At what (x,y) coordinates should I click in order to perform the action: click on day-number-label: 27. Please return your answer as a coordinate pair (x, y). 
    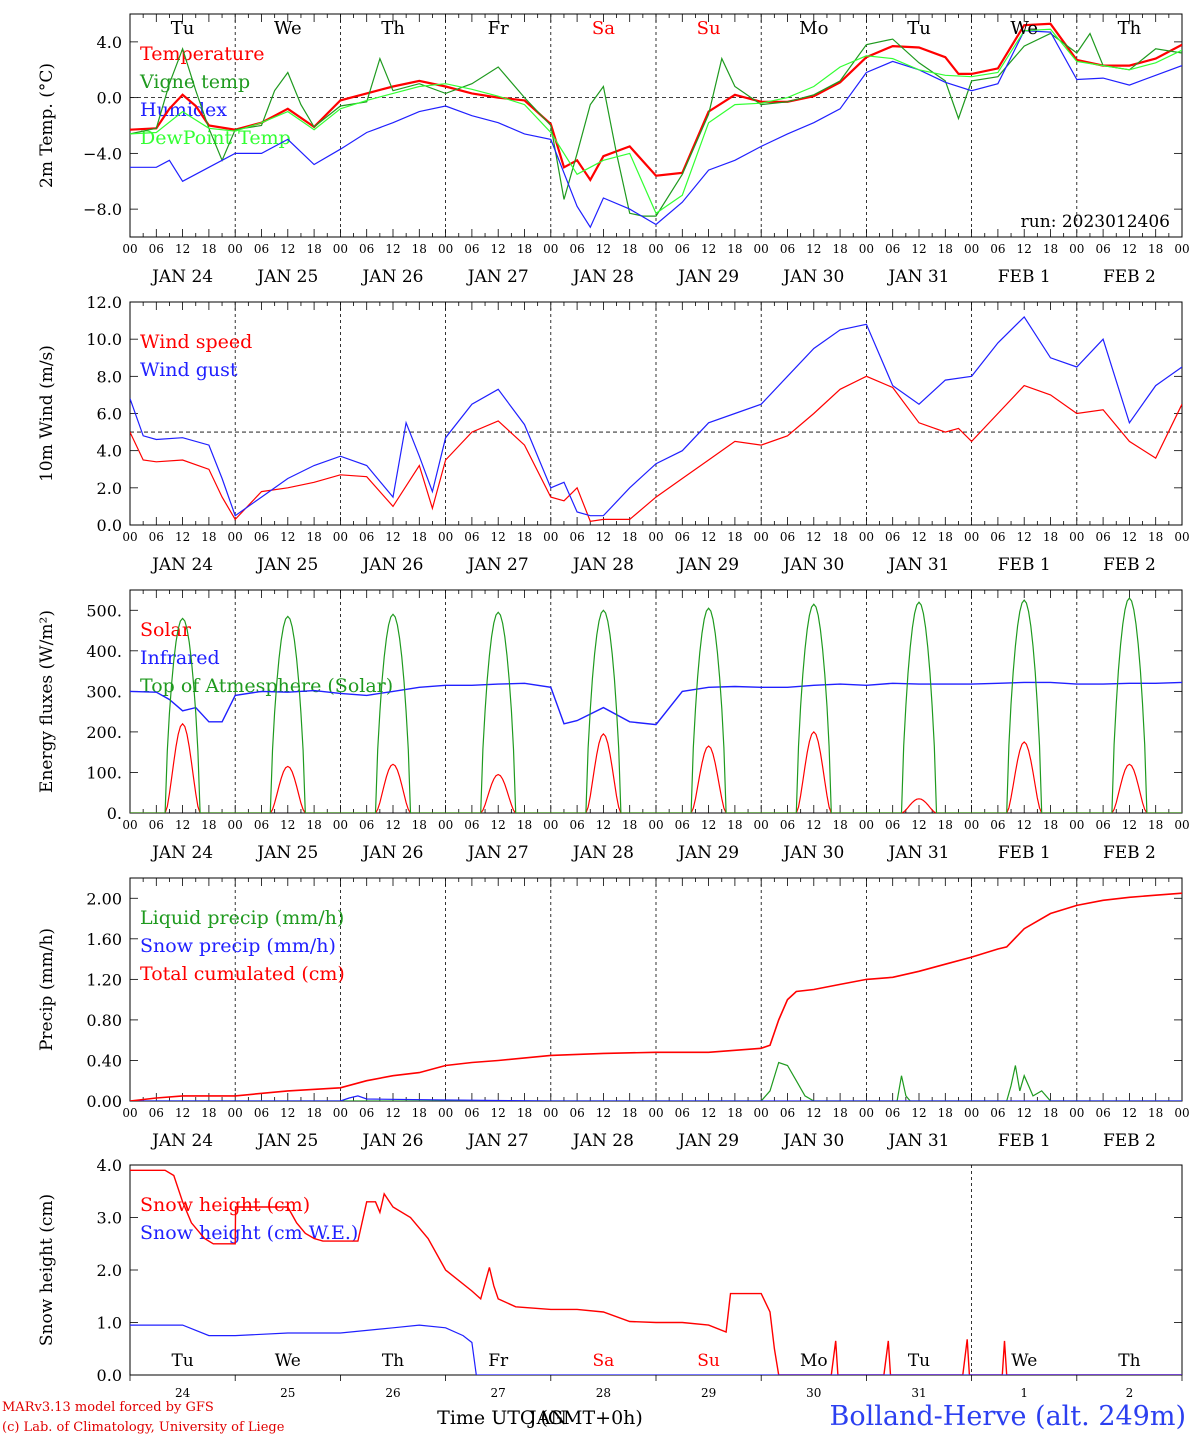
    Looking at the image, I should click on (498, 1393).